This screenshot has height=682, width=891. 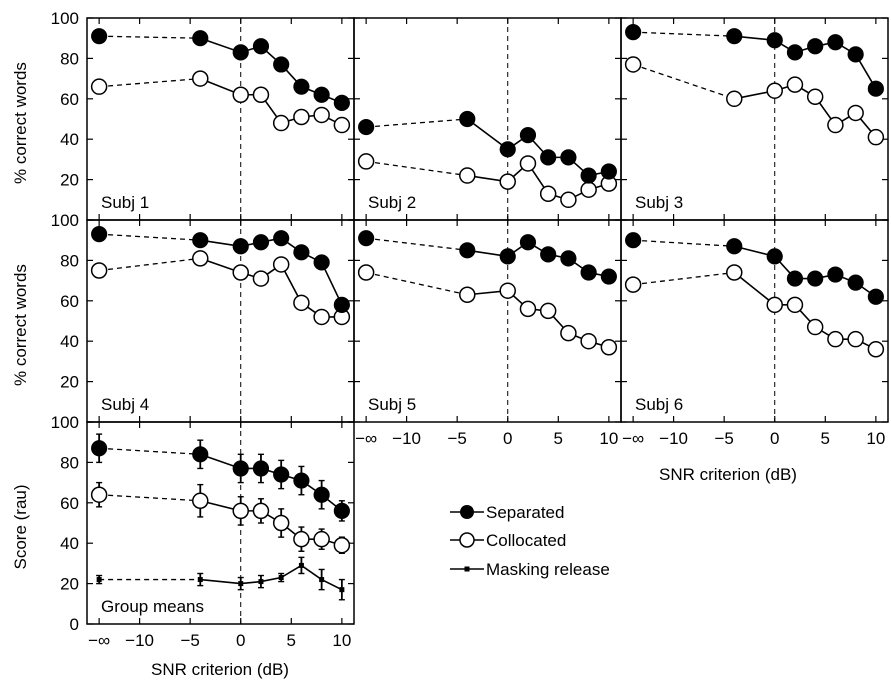 What do you see at coordinates (366, 438) in the screenshot?
I see `panel-5-xtick-label: −∞` at bounding box center [366, 438].